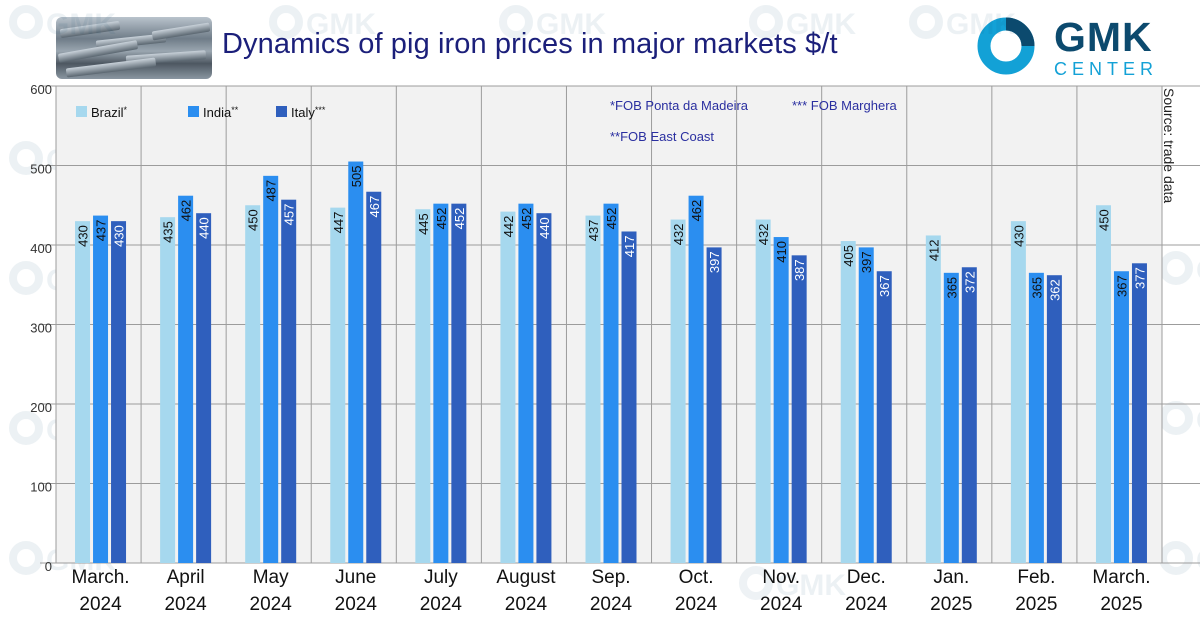 The height and width of the screenshot is (630, 1200). I want to click on gmk-center-logo: GMK CENTER, so click(1076, 46).